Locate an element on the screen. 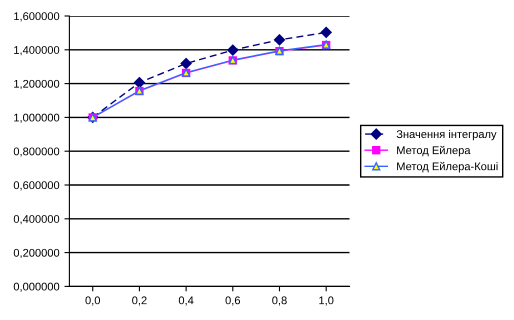 Image resolution: width=514 pixels, height=320 pixels. x-tick-label: 0,2 is located at coordinates (139, 301).